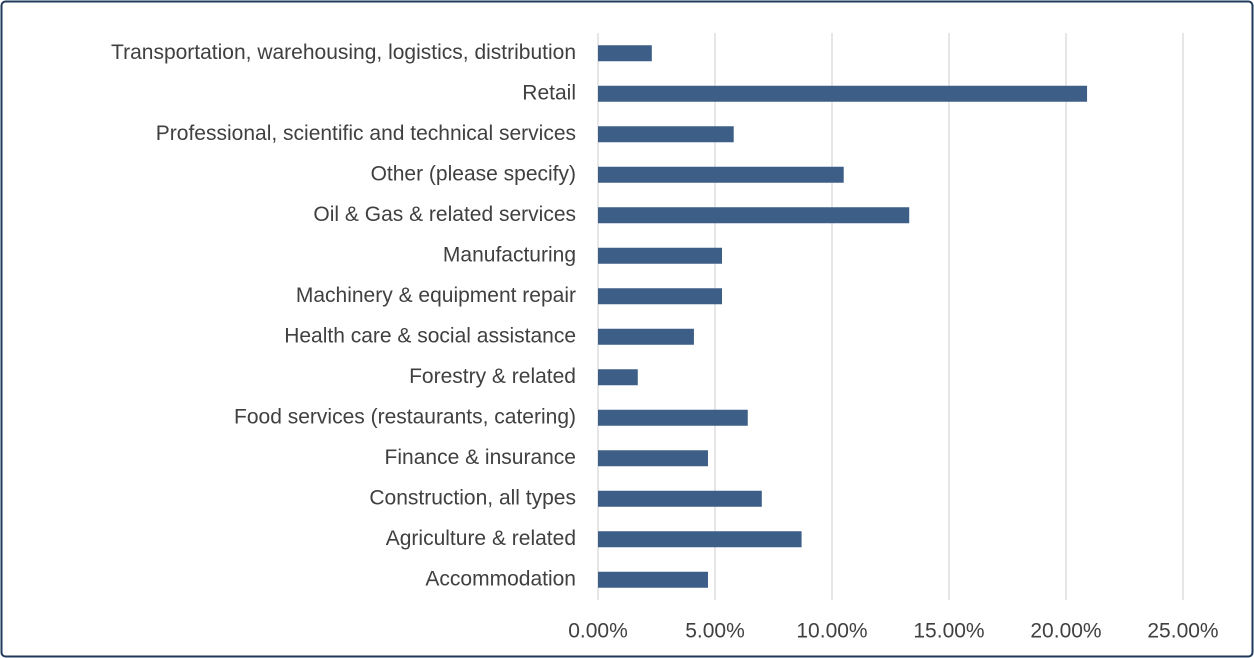  I want to click on y-tick-label: Food services (restaurants, catering), so click(405, 416).